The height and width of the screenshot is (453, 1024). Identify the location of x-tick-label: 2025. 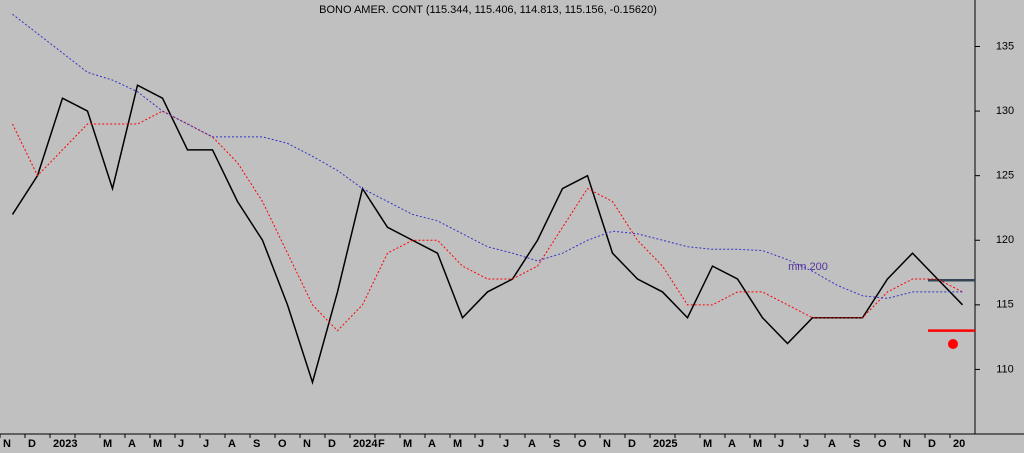
(665, 444).